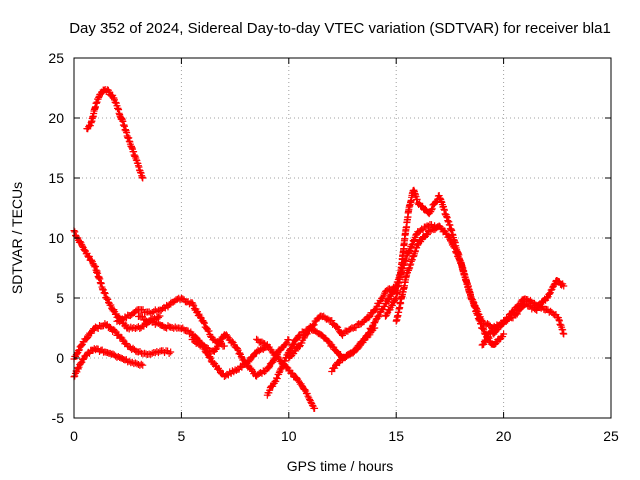  What do you see at coordinates (60, 358) in the screenshot?
I see `y-tick-label: 0` at bounding box center [60, 358].